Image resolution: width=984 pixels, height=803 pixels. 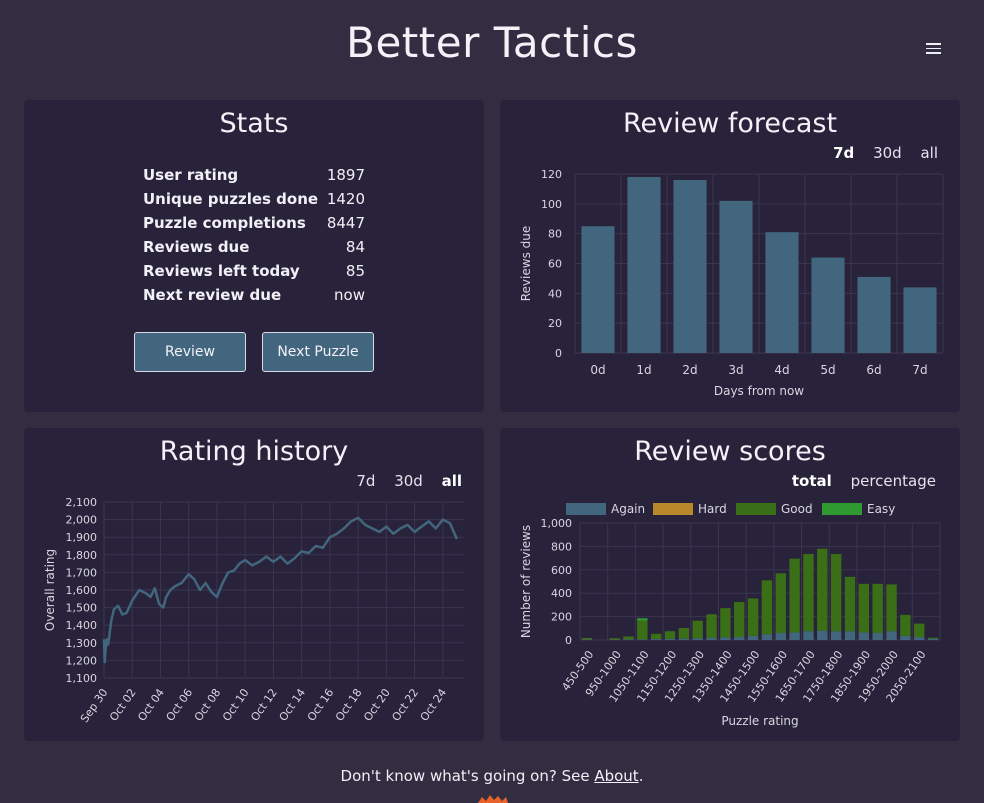 What do you see at coordinates (82, 555) in the screenshot?
I see `y-tick-label: 1,800` at bounding box center [82, 555].